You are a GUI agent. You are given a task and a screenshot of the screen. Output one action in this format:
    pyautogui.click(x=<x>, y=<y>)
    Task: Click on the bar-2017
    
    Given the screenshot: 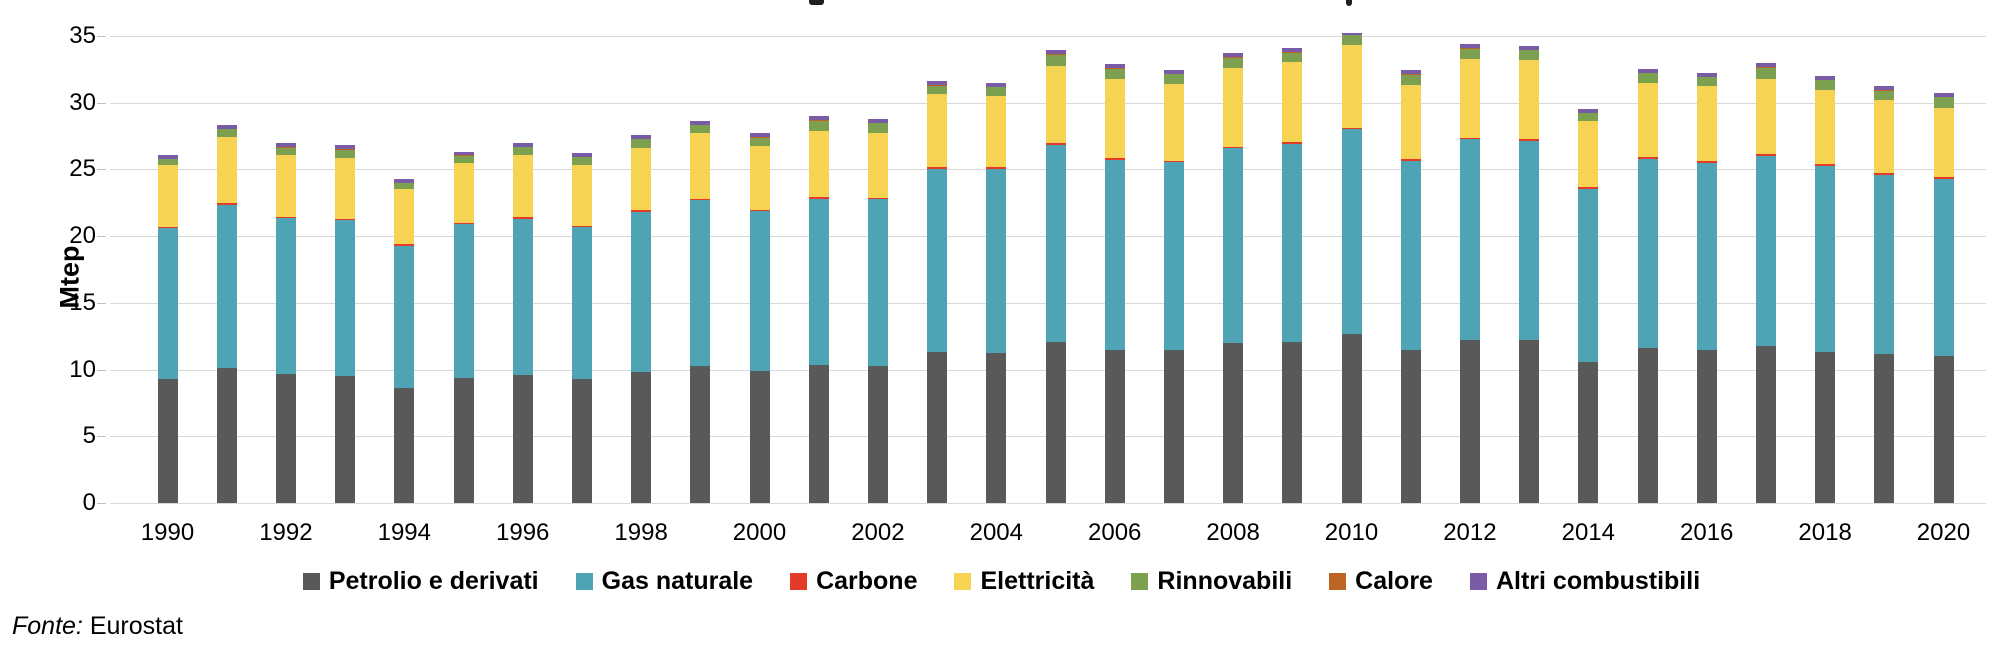 What is the action you would take?
    pyautogui.click(x=1765, y=283)
    